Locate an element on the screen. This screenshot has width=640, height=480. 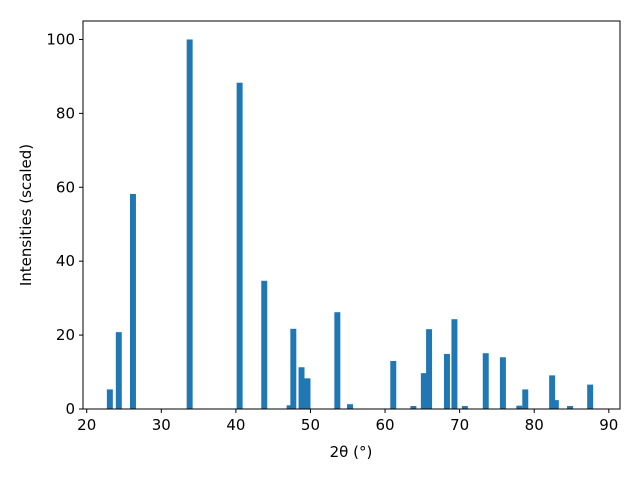
x-axis-label: 2θ (°) is located at coordinates (351, 452).